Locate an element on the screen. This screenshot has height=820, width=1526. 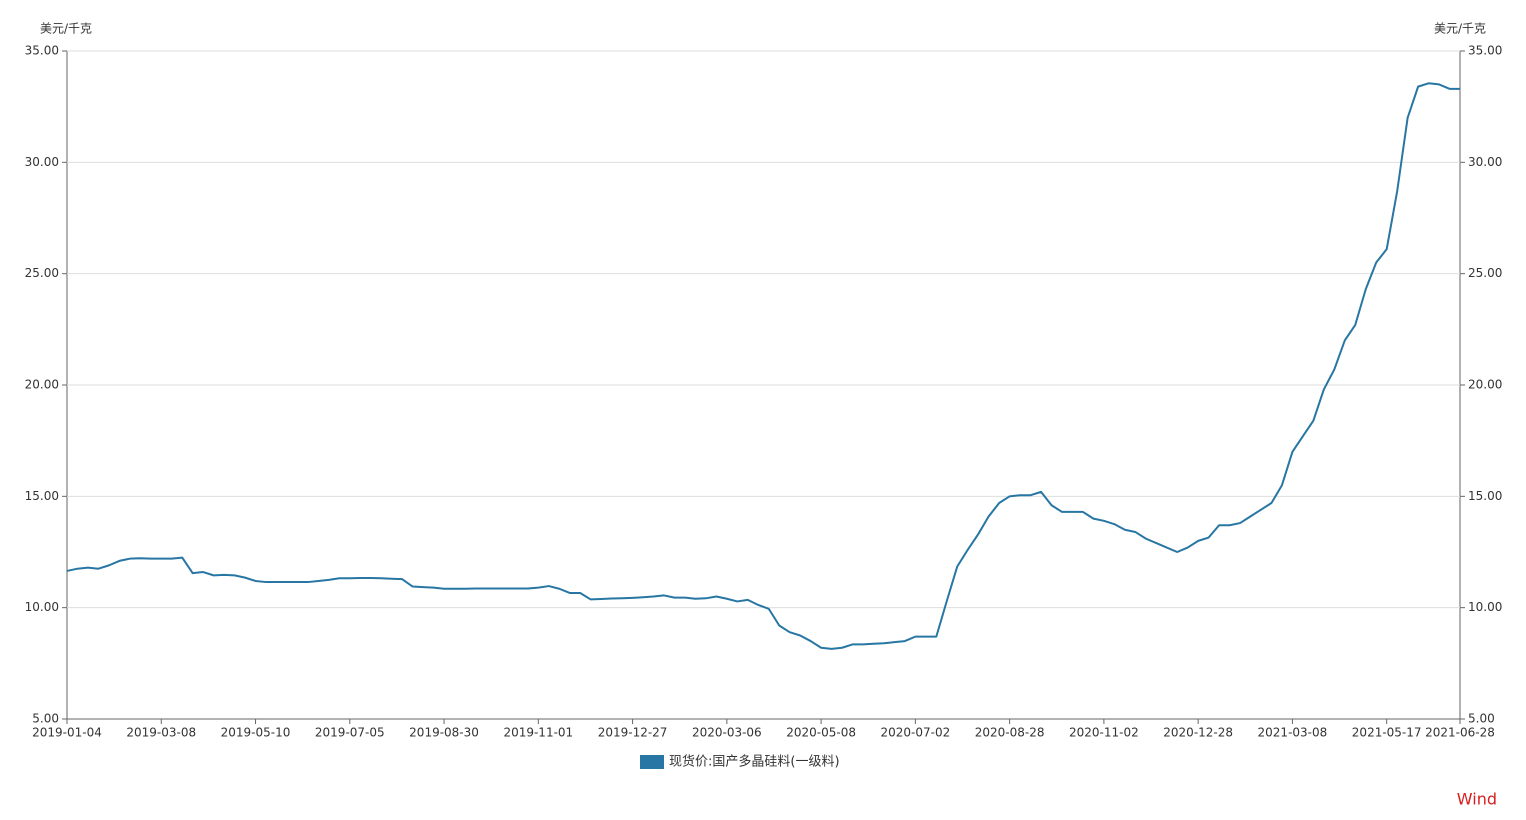
x-tick-label: 2020-05-08 is located at coordinates (821, 733).